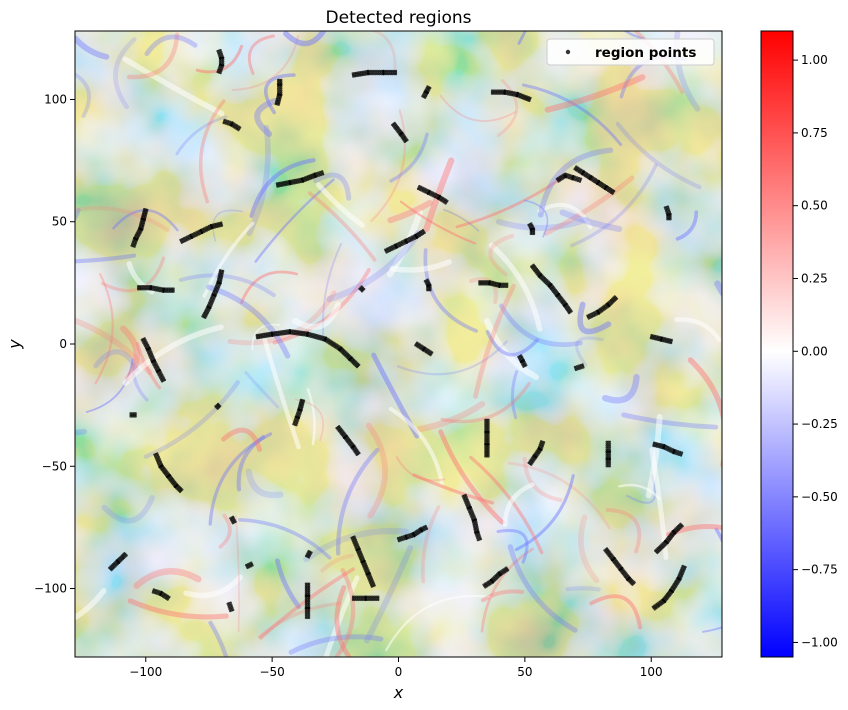  Describe the element at coordinates (396, 668) in the screenshot. I see `x-axis-ticks: −100 −50 0 50 100` at that location.